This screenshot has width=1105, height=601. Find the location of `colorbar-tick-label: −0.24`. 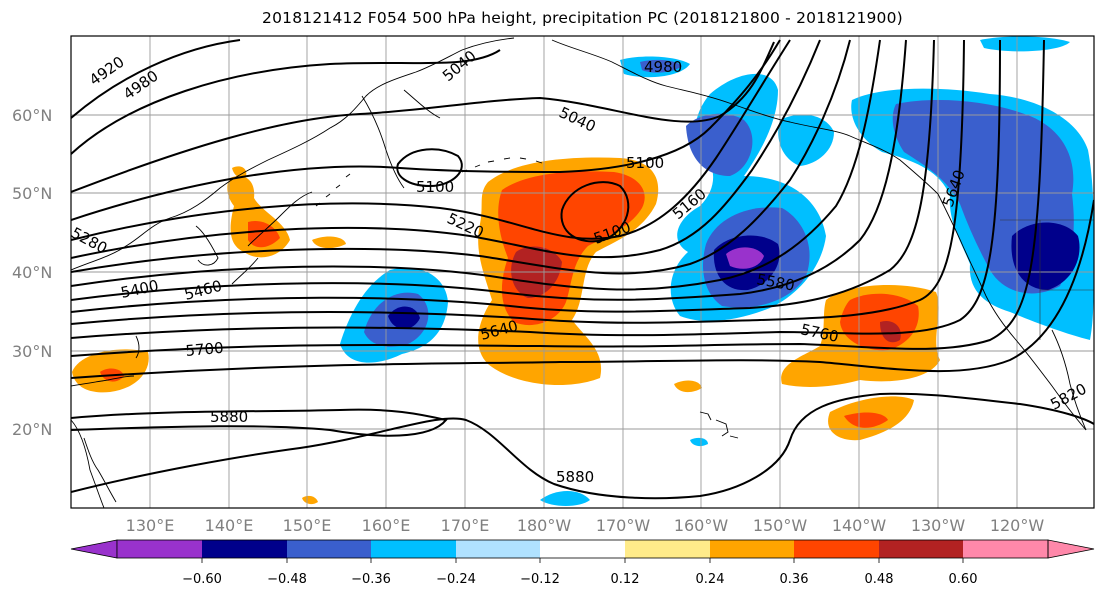

colorbar-tick-label: −0.24 is located at coordinates (456, 579).